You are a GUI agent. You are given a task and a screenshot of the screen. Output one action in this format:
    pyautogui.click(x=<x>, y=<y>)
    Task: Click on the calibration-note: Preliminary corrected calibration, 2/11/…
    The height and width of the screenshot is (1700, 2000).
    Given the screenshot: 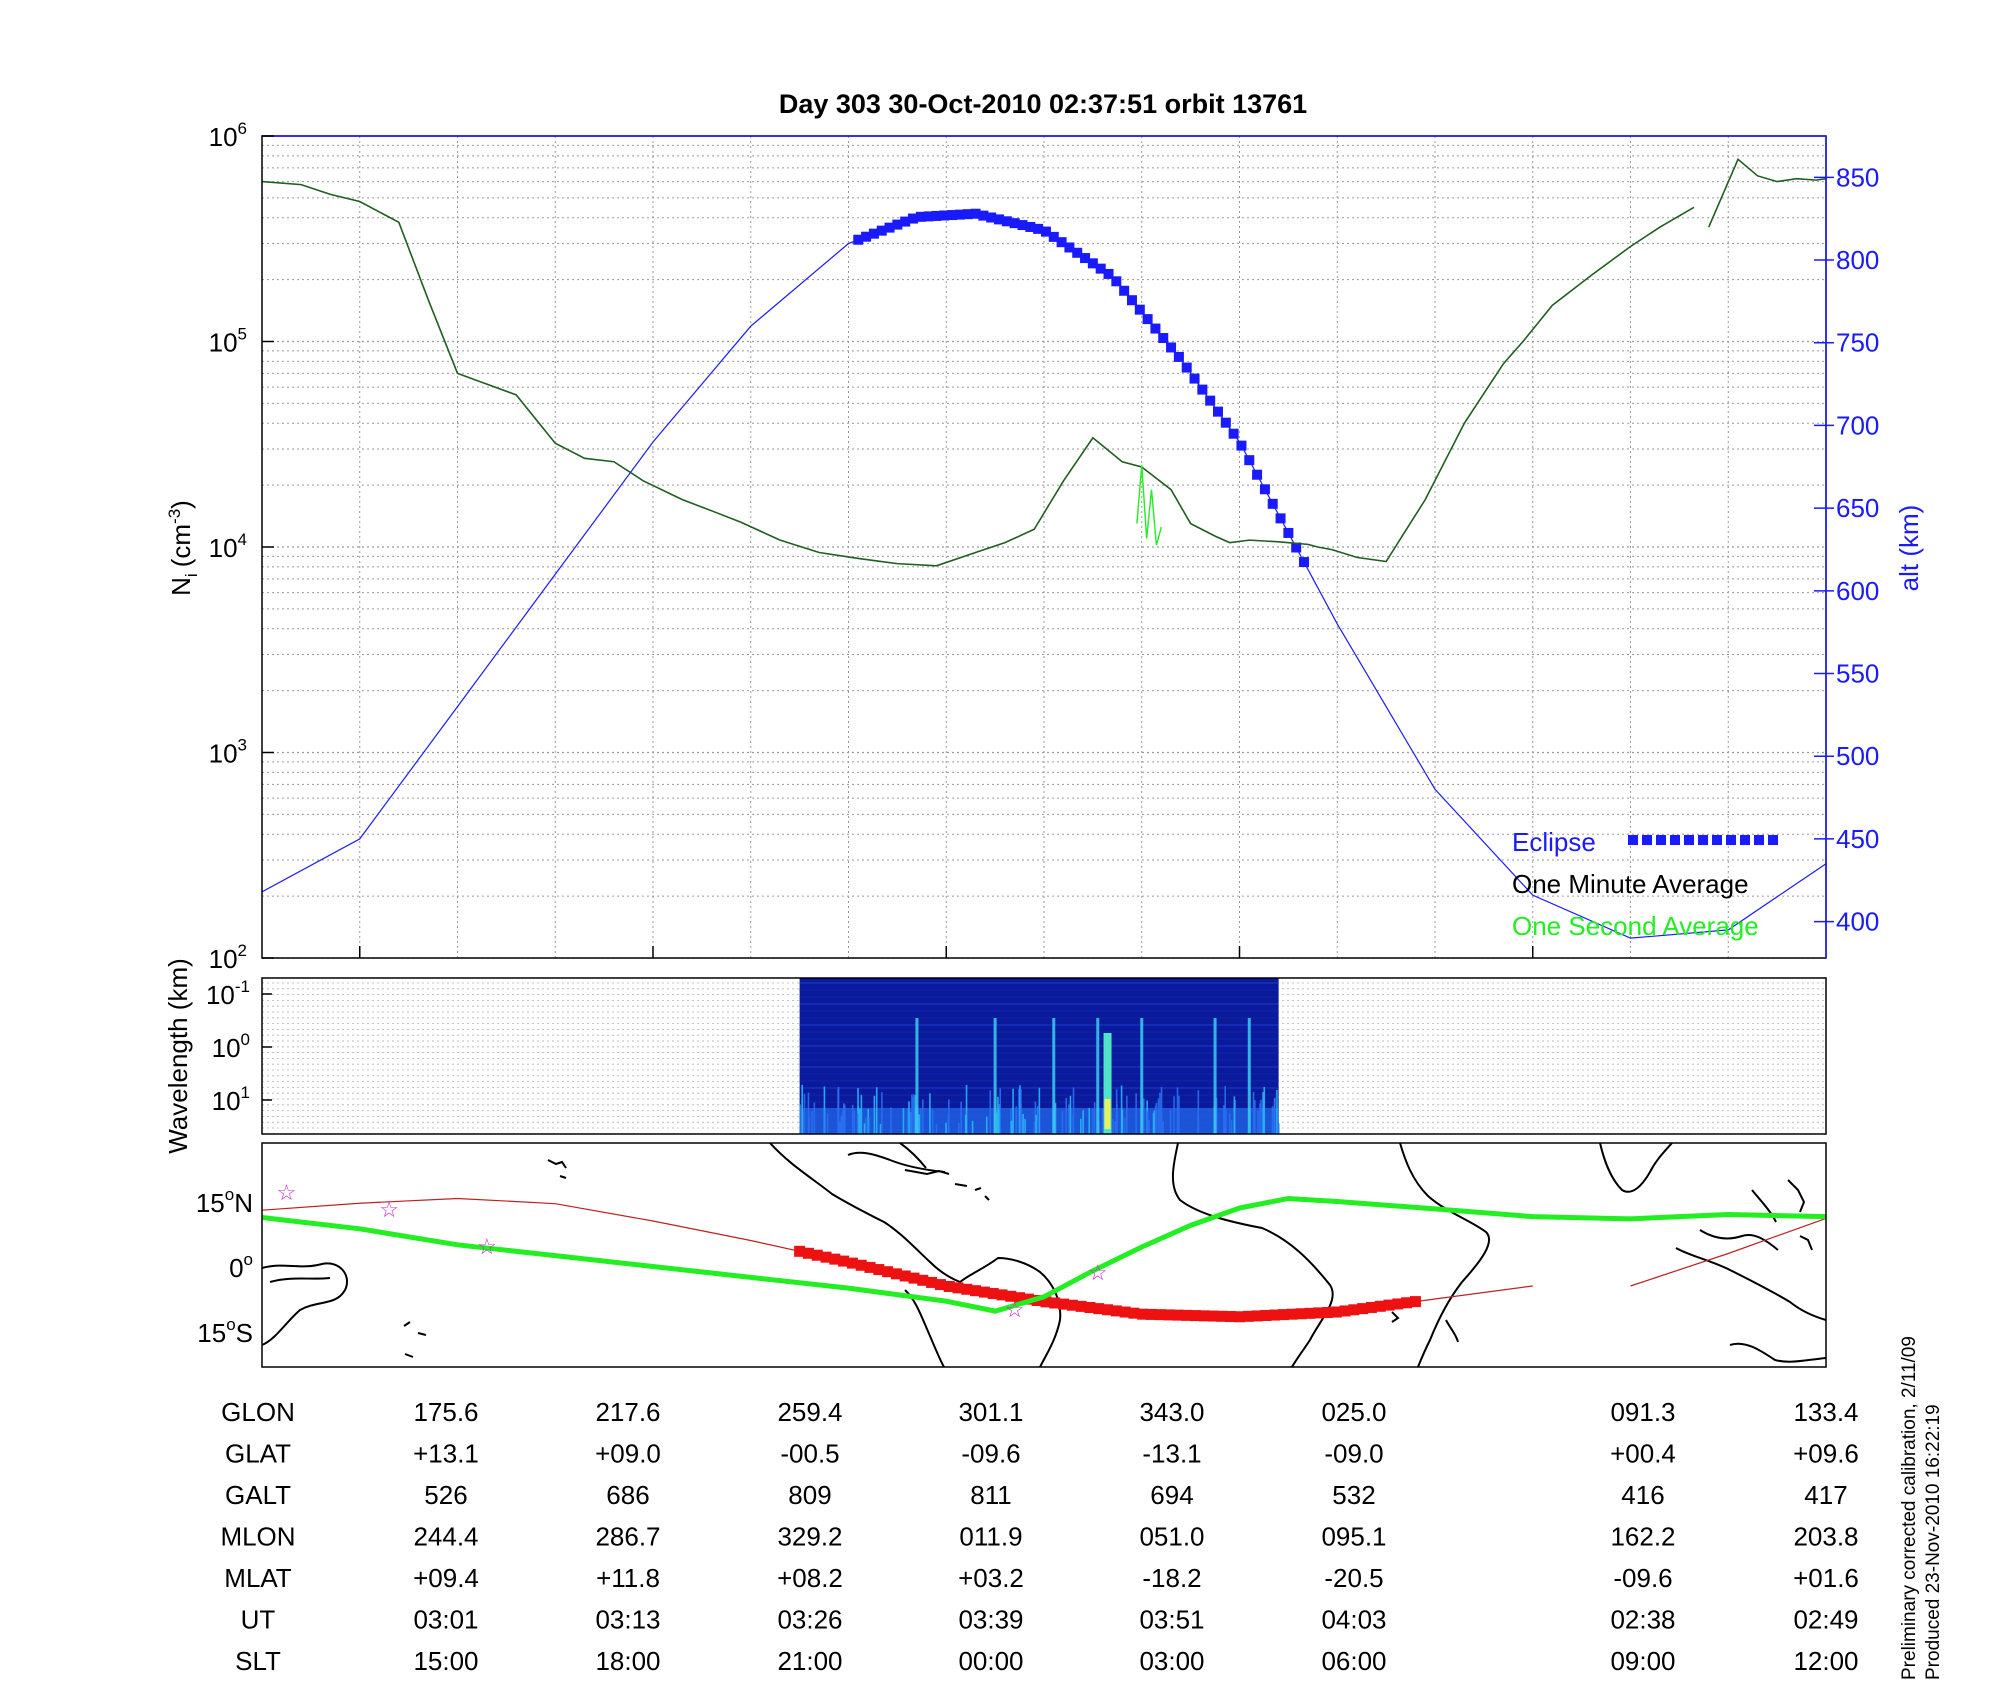 What is the action you would take?
    pyautogui.click(x=1921, y=1508)
    